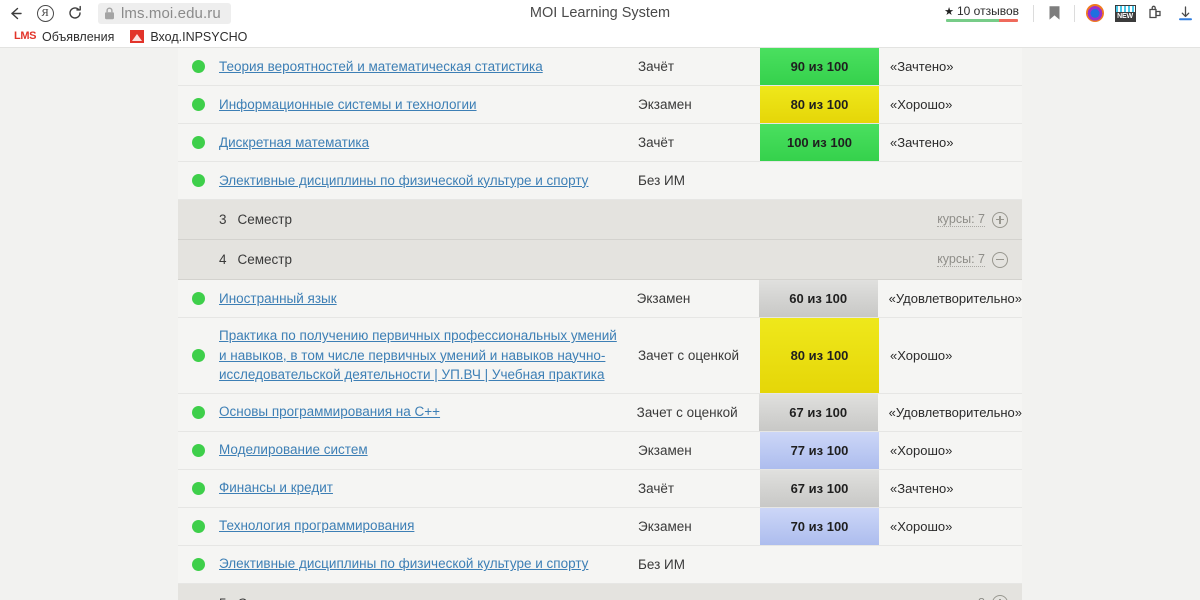 This screenshot has width=1200, height=600. Describe the element at coordinates (600, 220) in the screenshot. I see `semester-header-row: 3 Семестр курсы: 7` at that location.